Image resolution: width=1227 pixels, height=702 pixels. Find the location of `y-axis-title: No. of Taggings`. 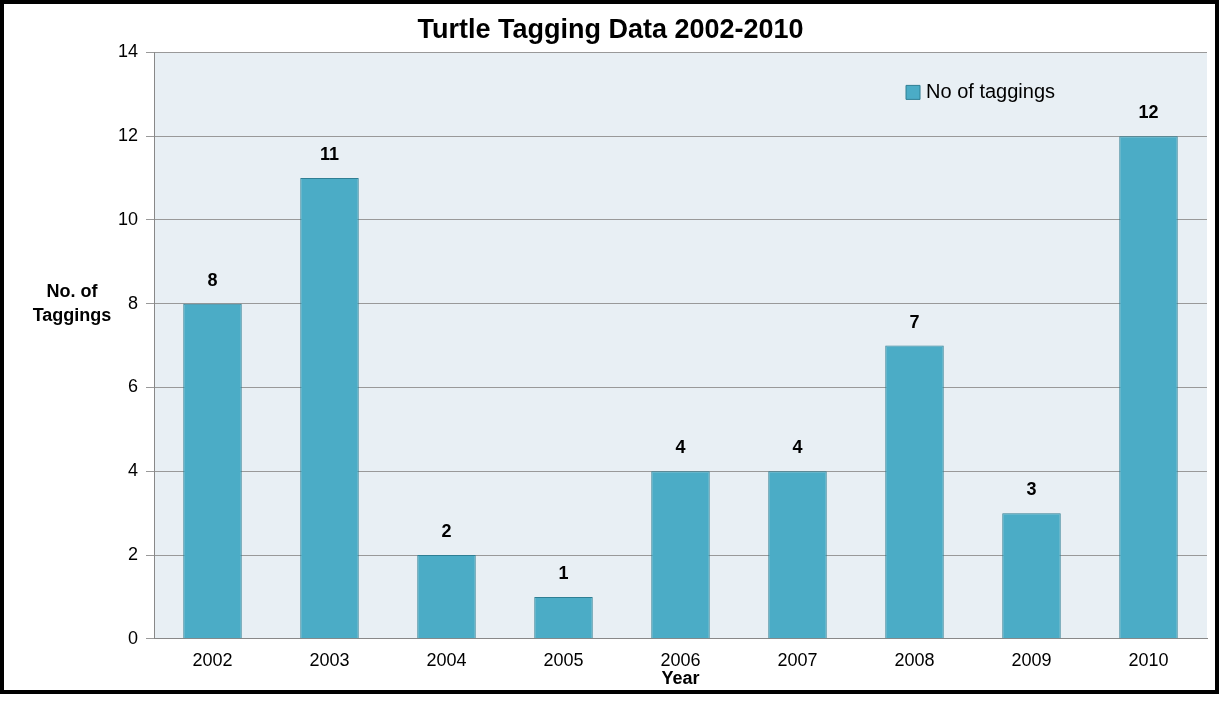

y-axis-title: No. of Taggings is located at coordinates (72, 302).